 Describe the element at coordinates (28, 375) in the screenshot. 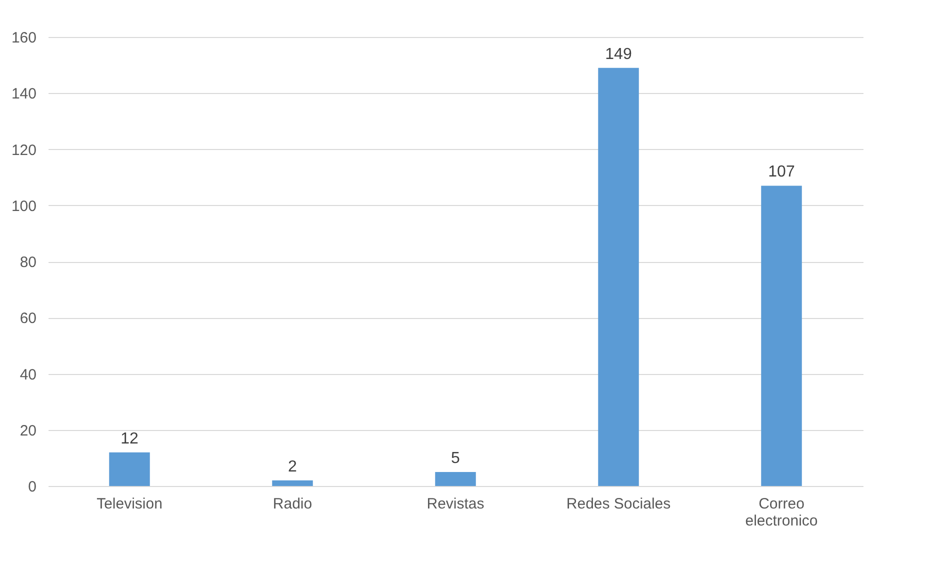

I see `y-tick-label: 40` at that location.